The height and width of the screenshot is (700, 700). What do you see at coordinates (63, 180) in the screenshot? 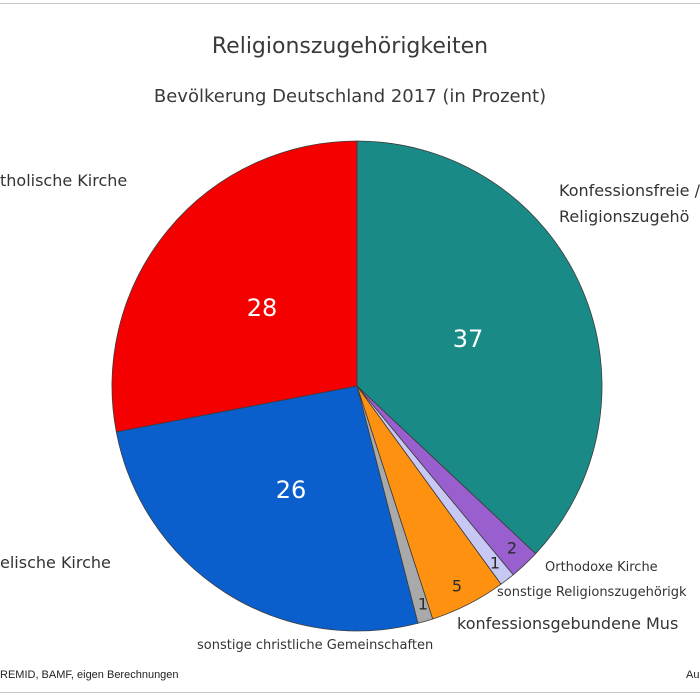
I see `slice-category-label-6: tholische Kirche` at bounding box center [63, 180].